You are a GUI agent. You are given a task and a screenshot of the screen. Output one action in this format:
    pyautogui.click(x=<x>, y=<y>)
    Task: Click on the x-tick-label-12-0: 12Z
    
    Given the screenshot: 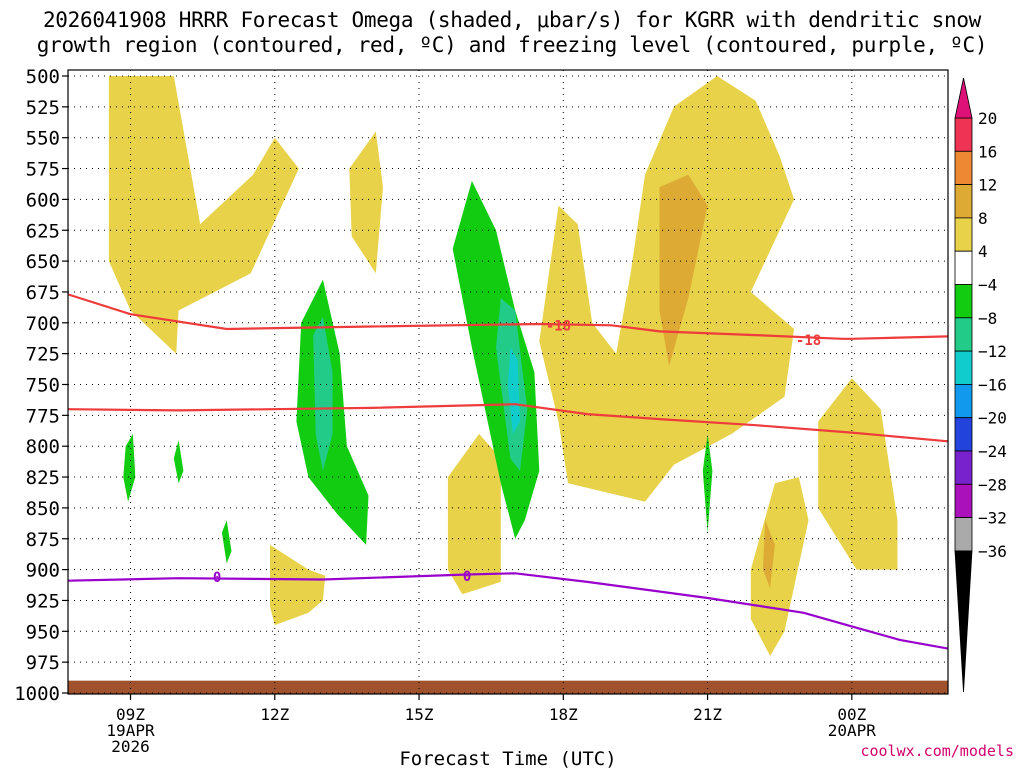 What is the action you would take?
    pyautogui.click(x=274, y=714)
    